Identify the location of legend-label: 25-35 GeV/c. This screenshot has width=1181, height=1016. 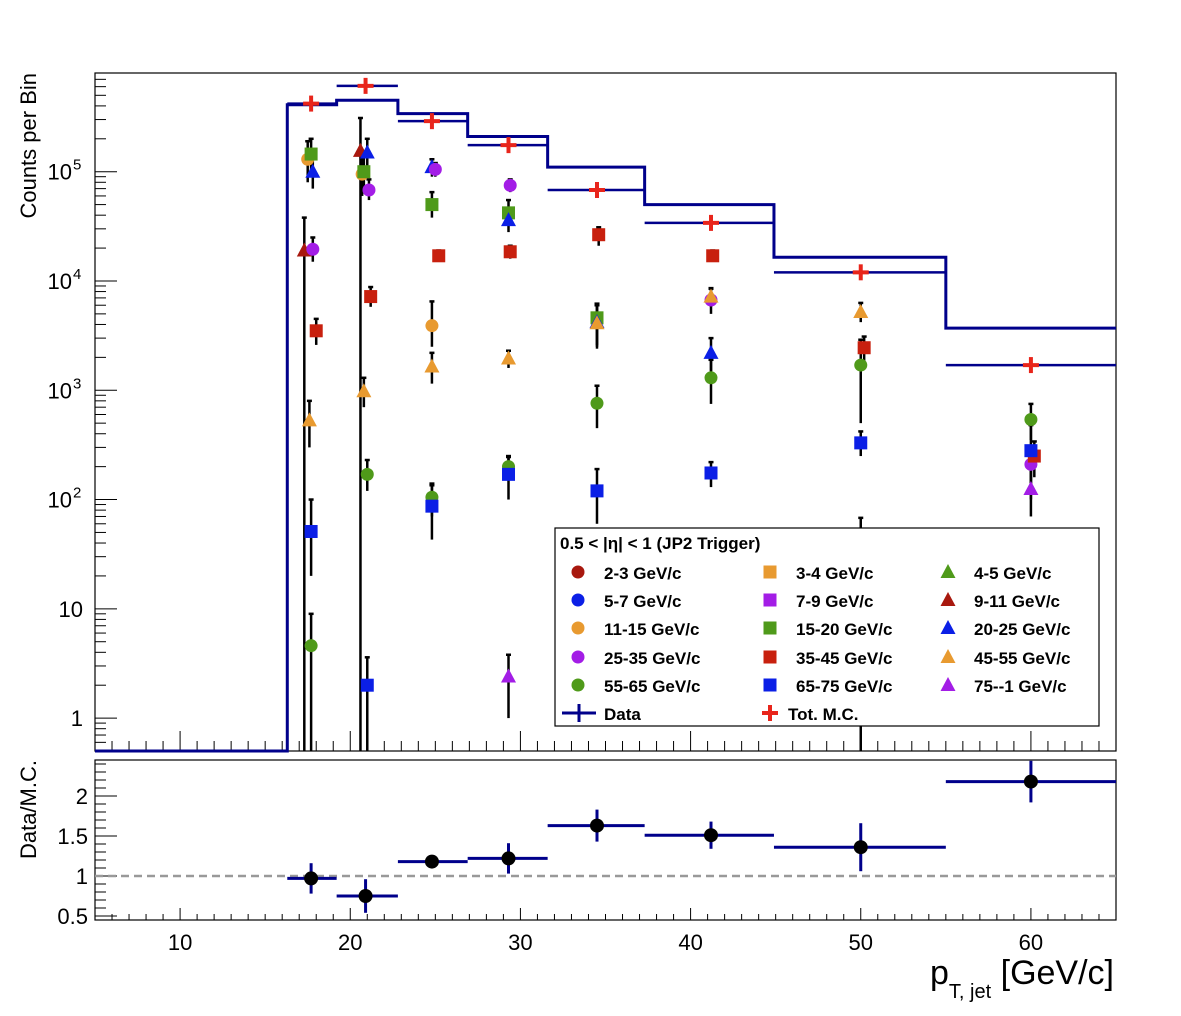
(652, 658).